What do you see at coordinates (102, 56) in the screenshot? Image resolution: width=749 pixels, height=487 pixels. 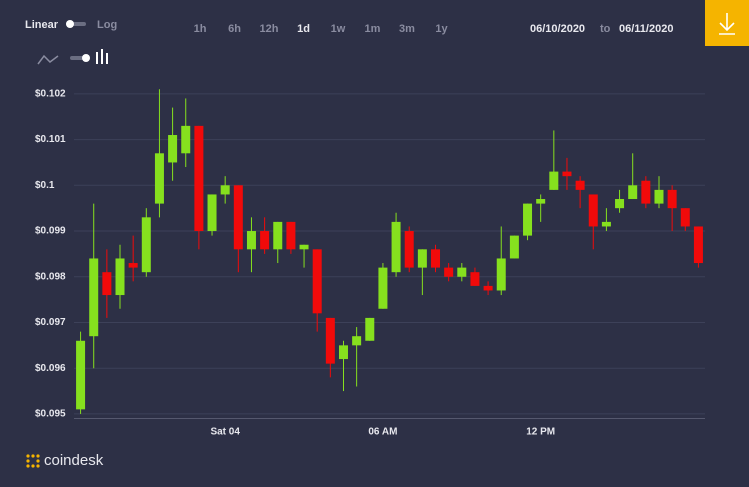 I see `candle-icon` at bounding box center [102, 56].